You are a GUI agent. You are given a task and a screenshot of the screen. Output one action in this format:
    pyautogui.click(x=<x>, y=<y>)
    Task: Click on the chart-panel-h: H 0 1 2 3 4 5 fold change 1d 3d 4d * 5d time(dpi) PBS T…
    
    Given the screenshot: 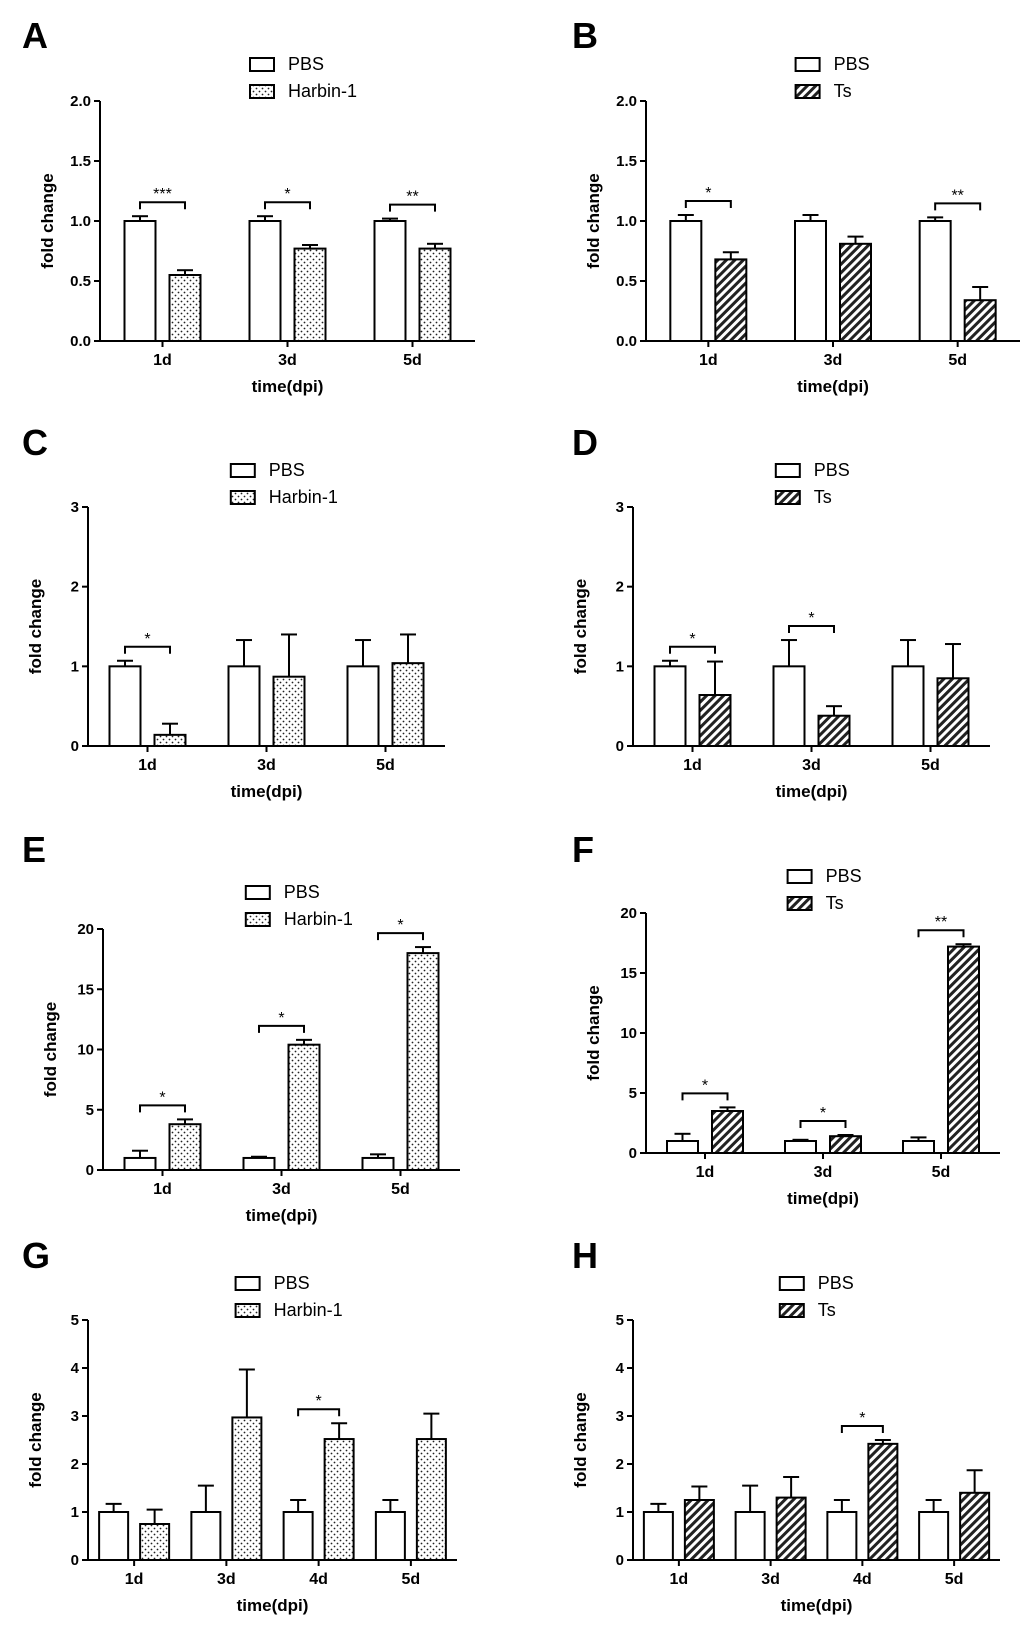 What is the action you would take?
    pyautogui.click(x=785, y=1425)
    